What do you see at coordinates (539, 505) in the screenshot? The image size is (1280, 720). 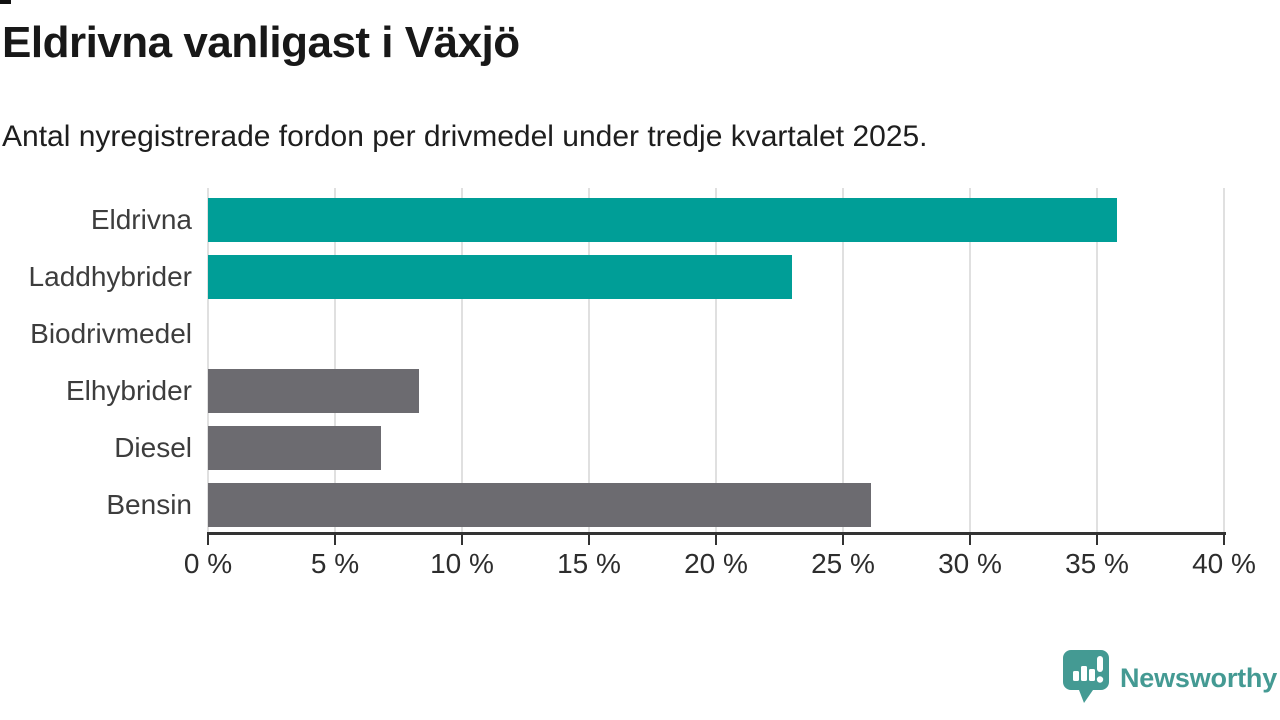 I see `bar-bensin` at bounding box center [539, 505].